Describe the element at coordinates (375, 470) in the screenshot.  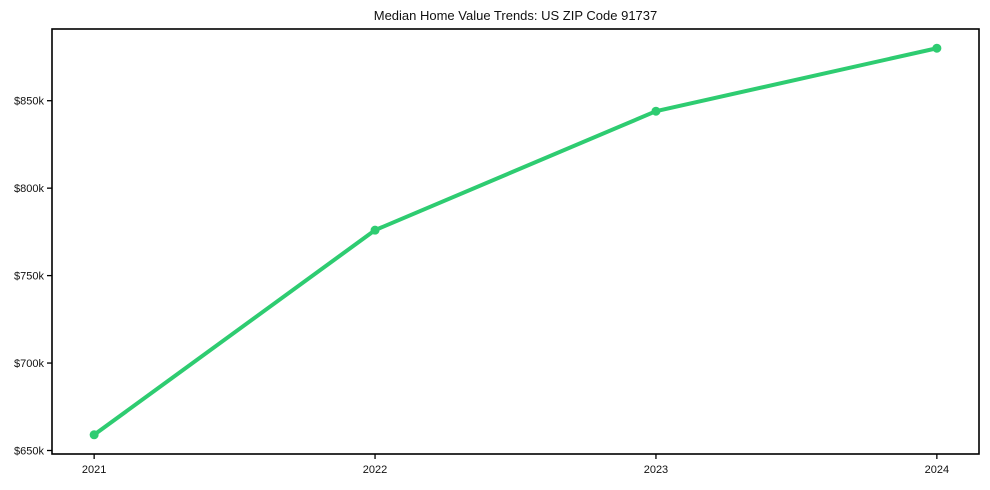
I see `x-axis-tick-label: 2022` at that location.